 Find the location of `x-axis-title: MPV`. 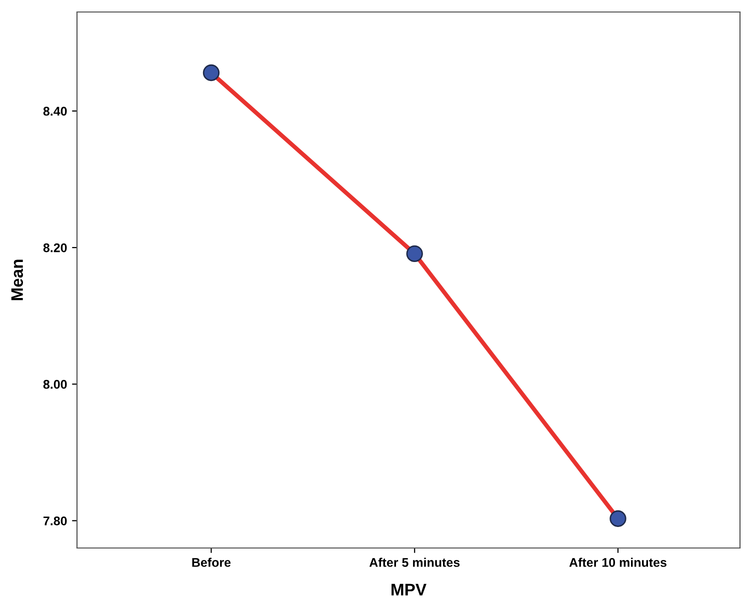

x-axis-title: MPV is located at coordinates (409, 590).